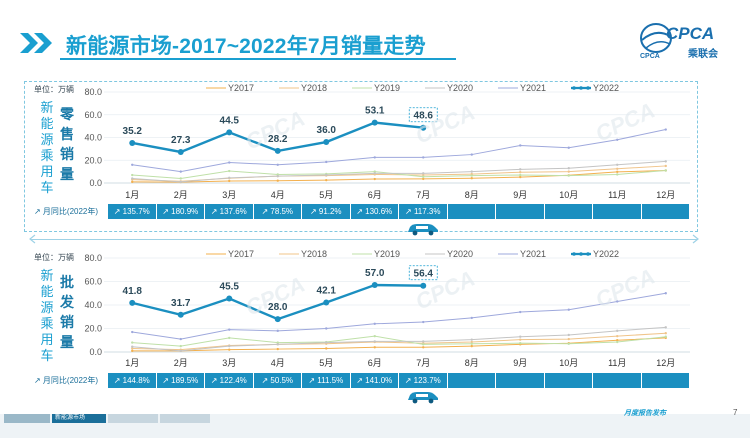 The width and height of the screenshot is (750, 438). I want to click on double-chevron-icon, so click(36, 43).